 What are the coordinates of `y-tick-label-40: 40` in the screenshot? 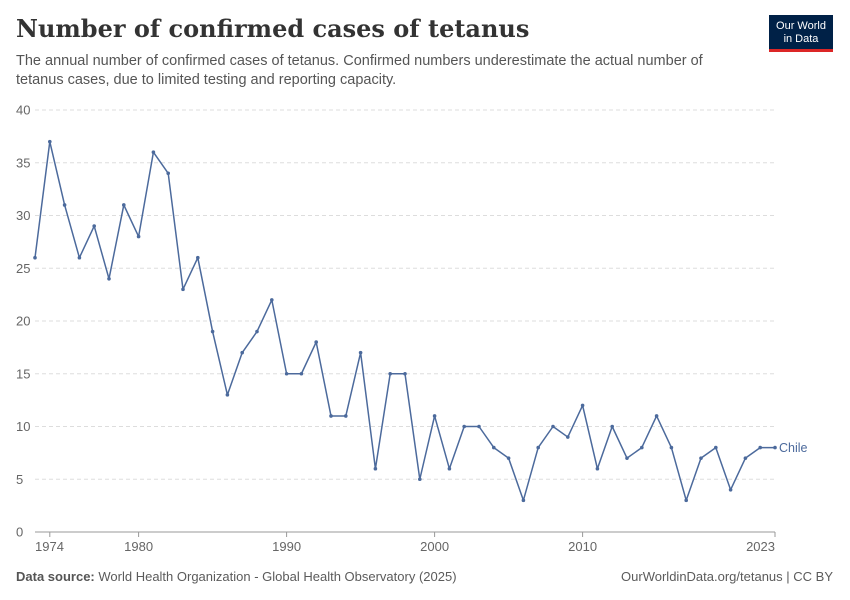 It's located at (23, 110).